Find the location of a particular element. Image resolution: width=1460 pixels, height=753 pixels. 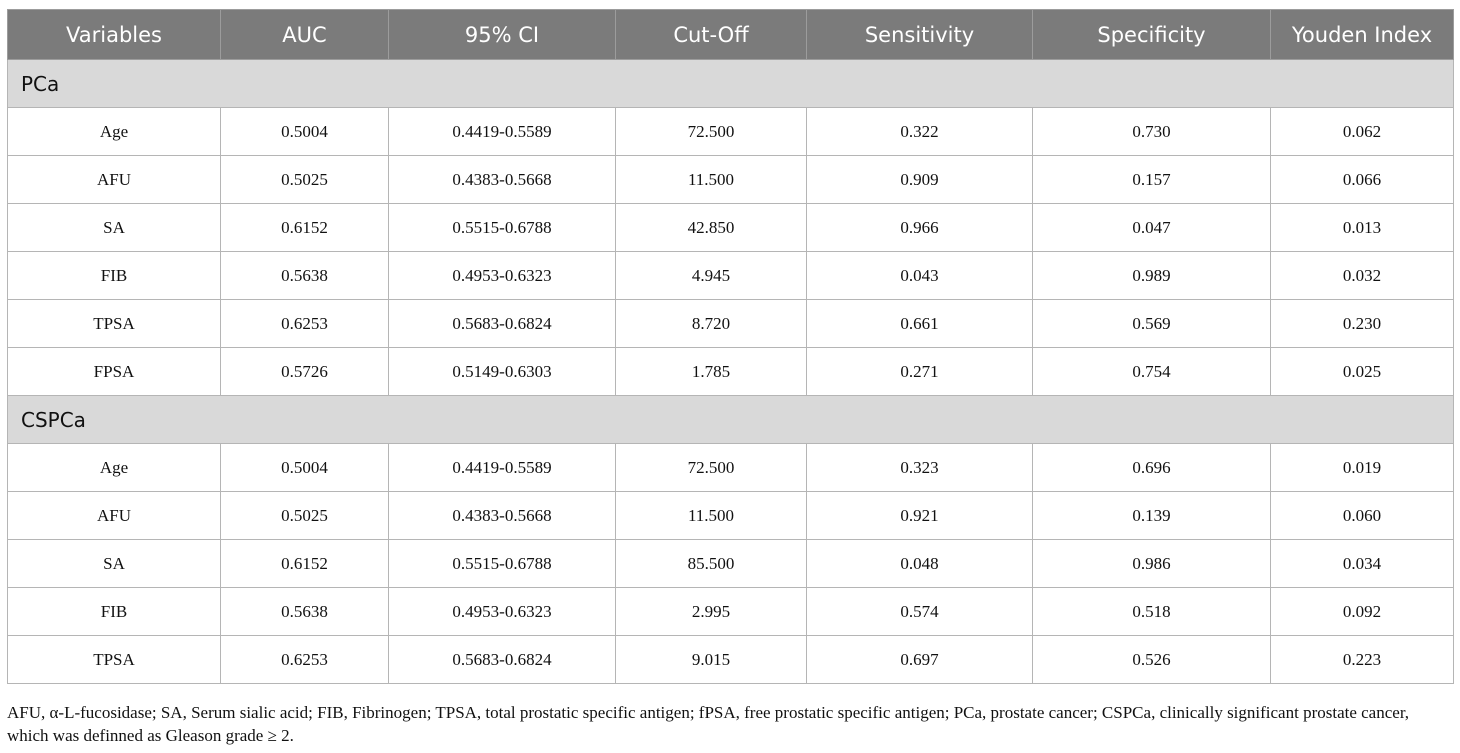

cell-youden: 0.034 is located at coordinates (1362, 563).